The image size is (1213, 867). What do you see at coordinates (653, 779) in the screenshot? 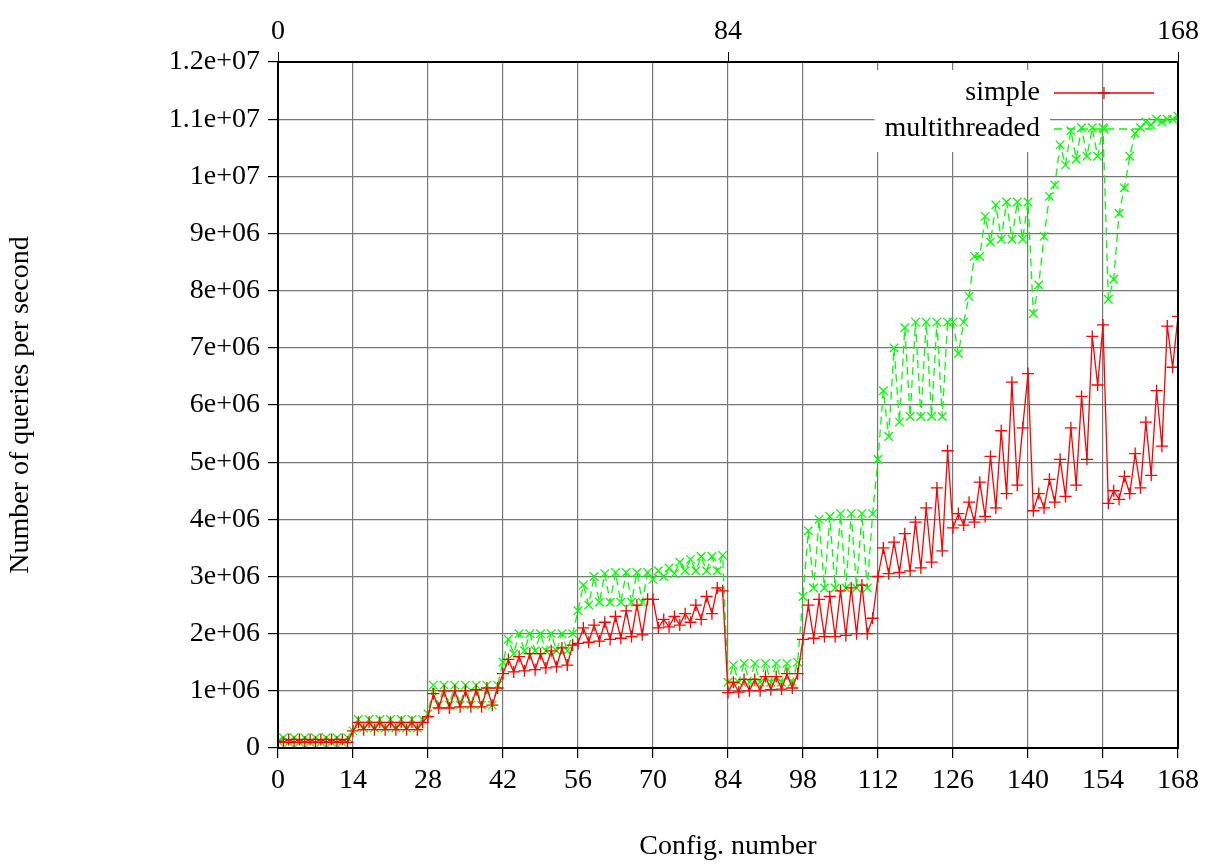
I see `x-tick-label: 70` at bounding box center [653, 779].